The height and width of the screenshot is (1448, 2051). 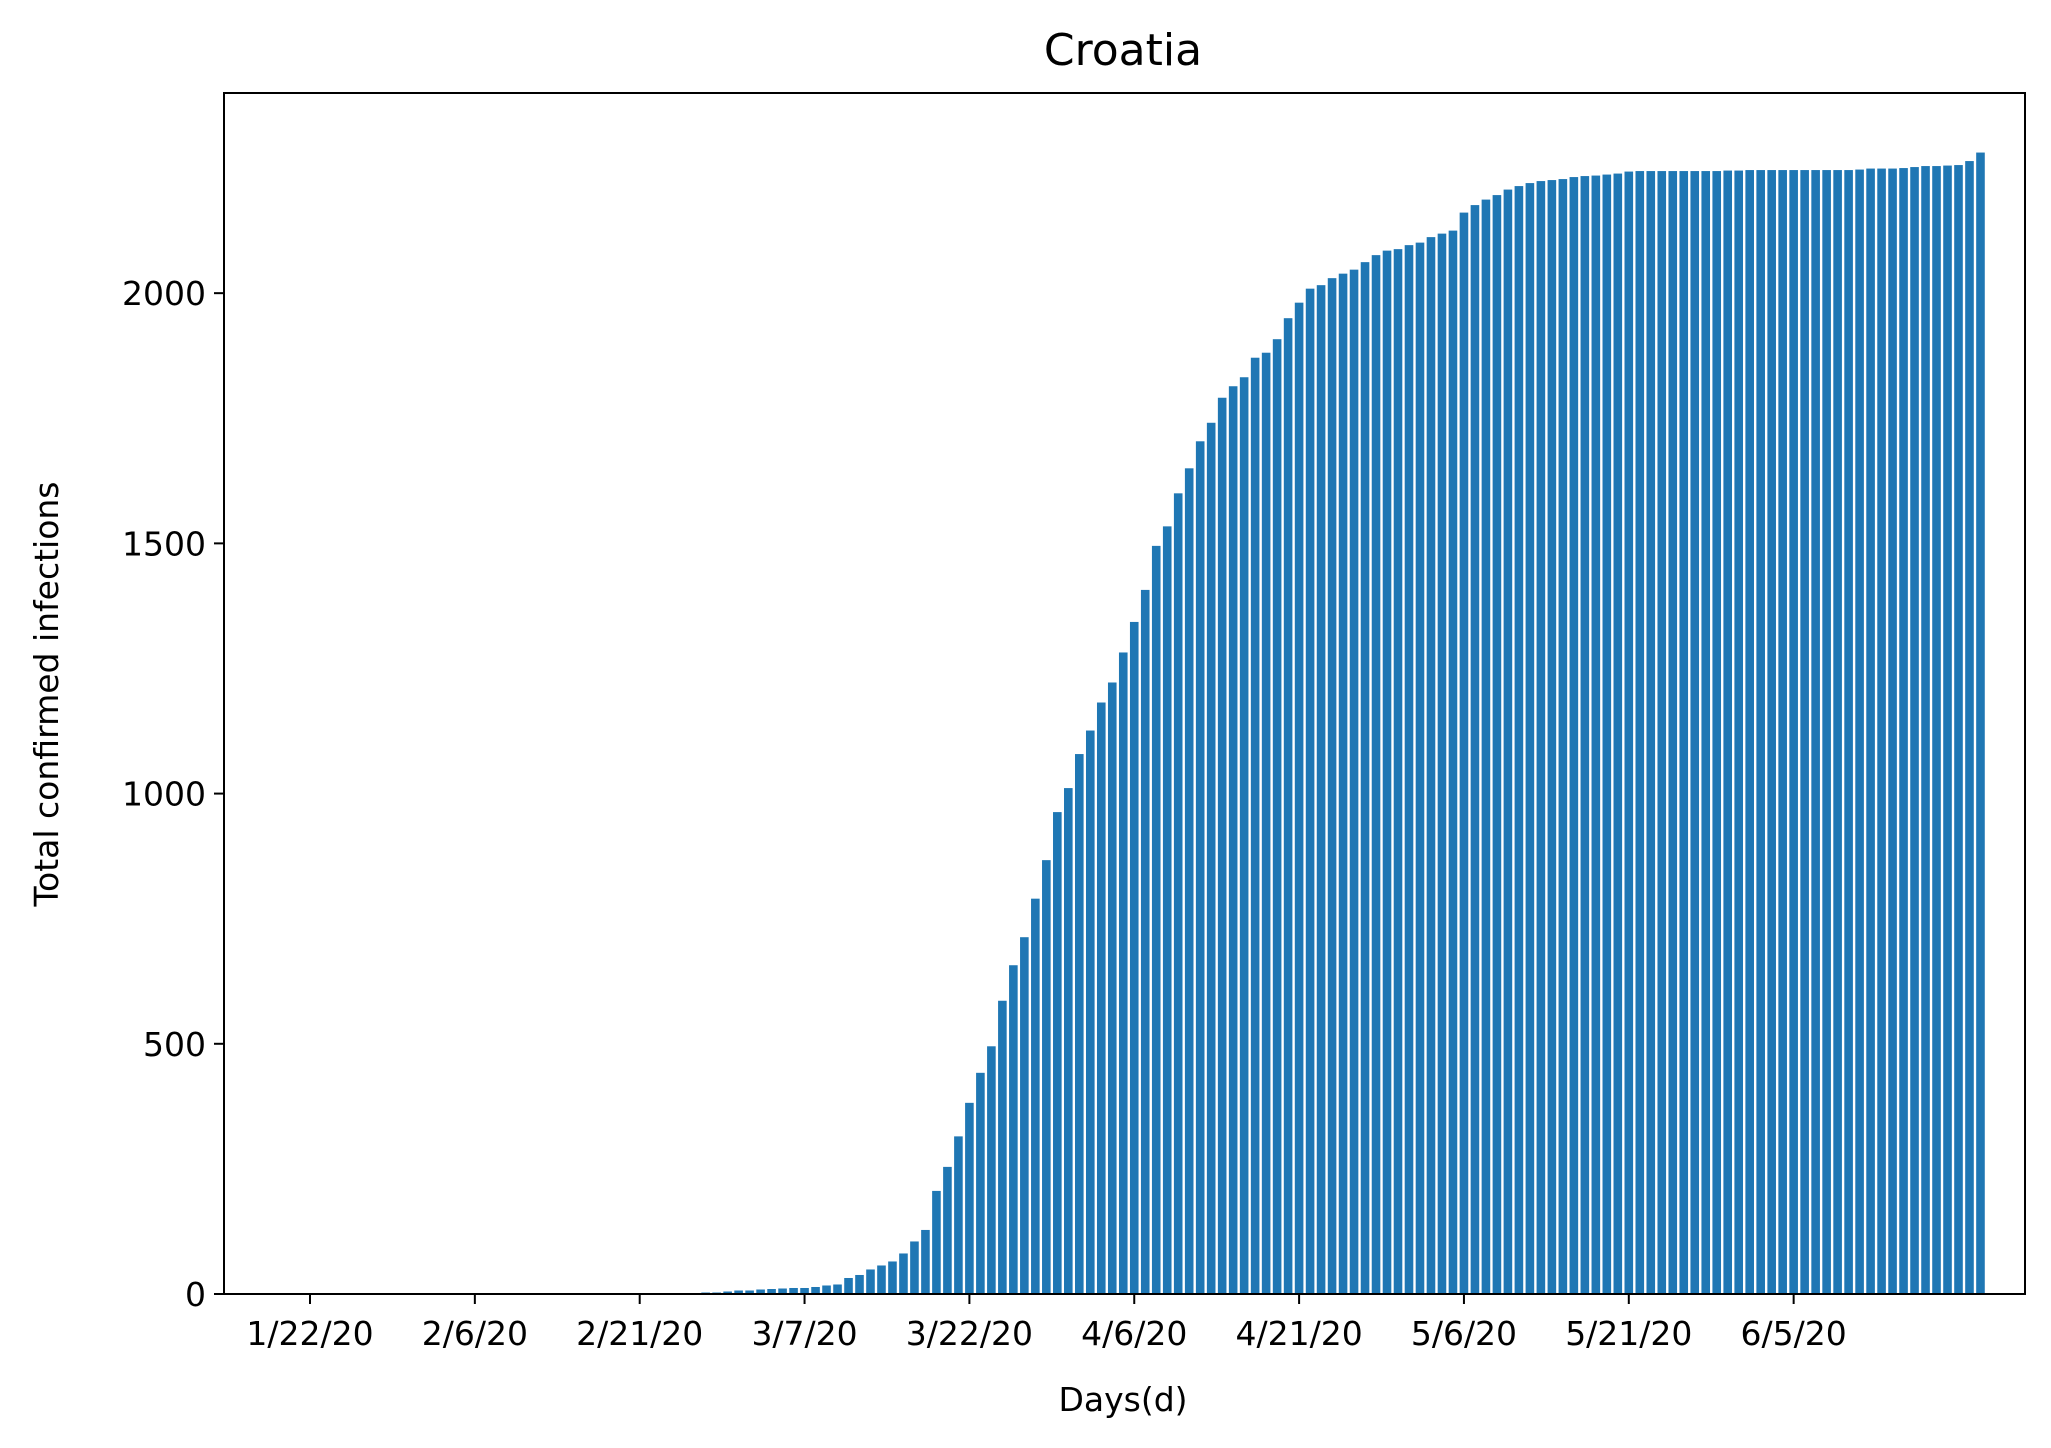 I want to click on y-axis-ticks: 0 500 1000 1500 2000, so click(x=173, y=794).